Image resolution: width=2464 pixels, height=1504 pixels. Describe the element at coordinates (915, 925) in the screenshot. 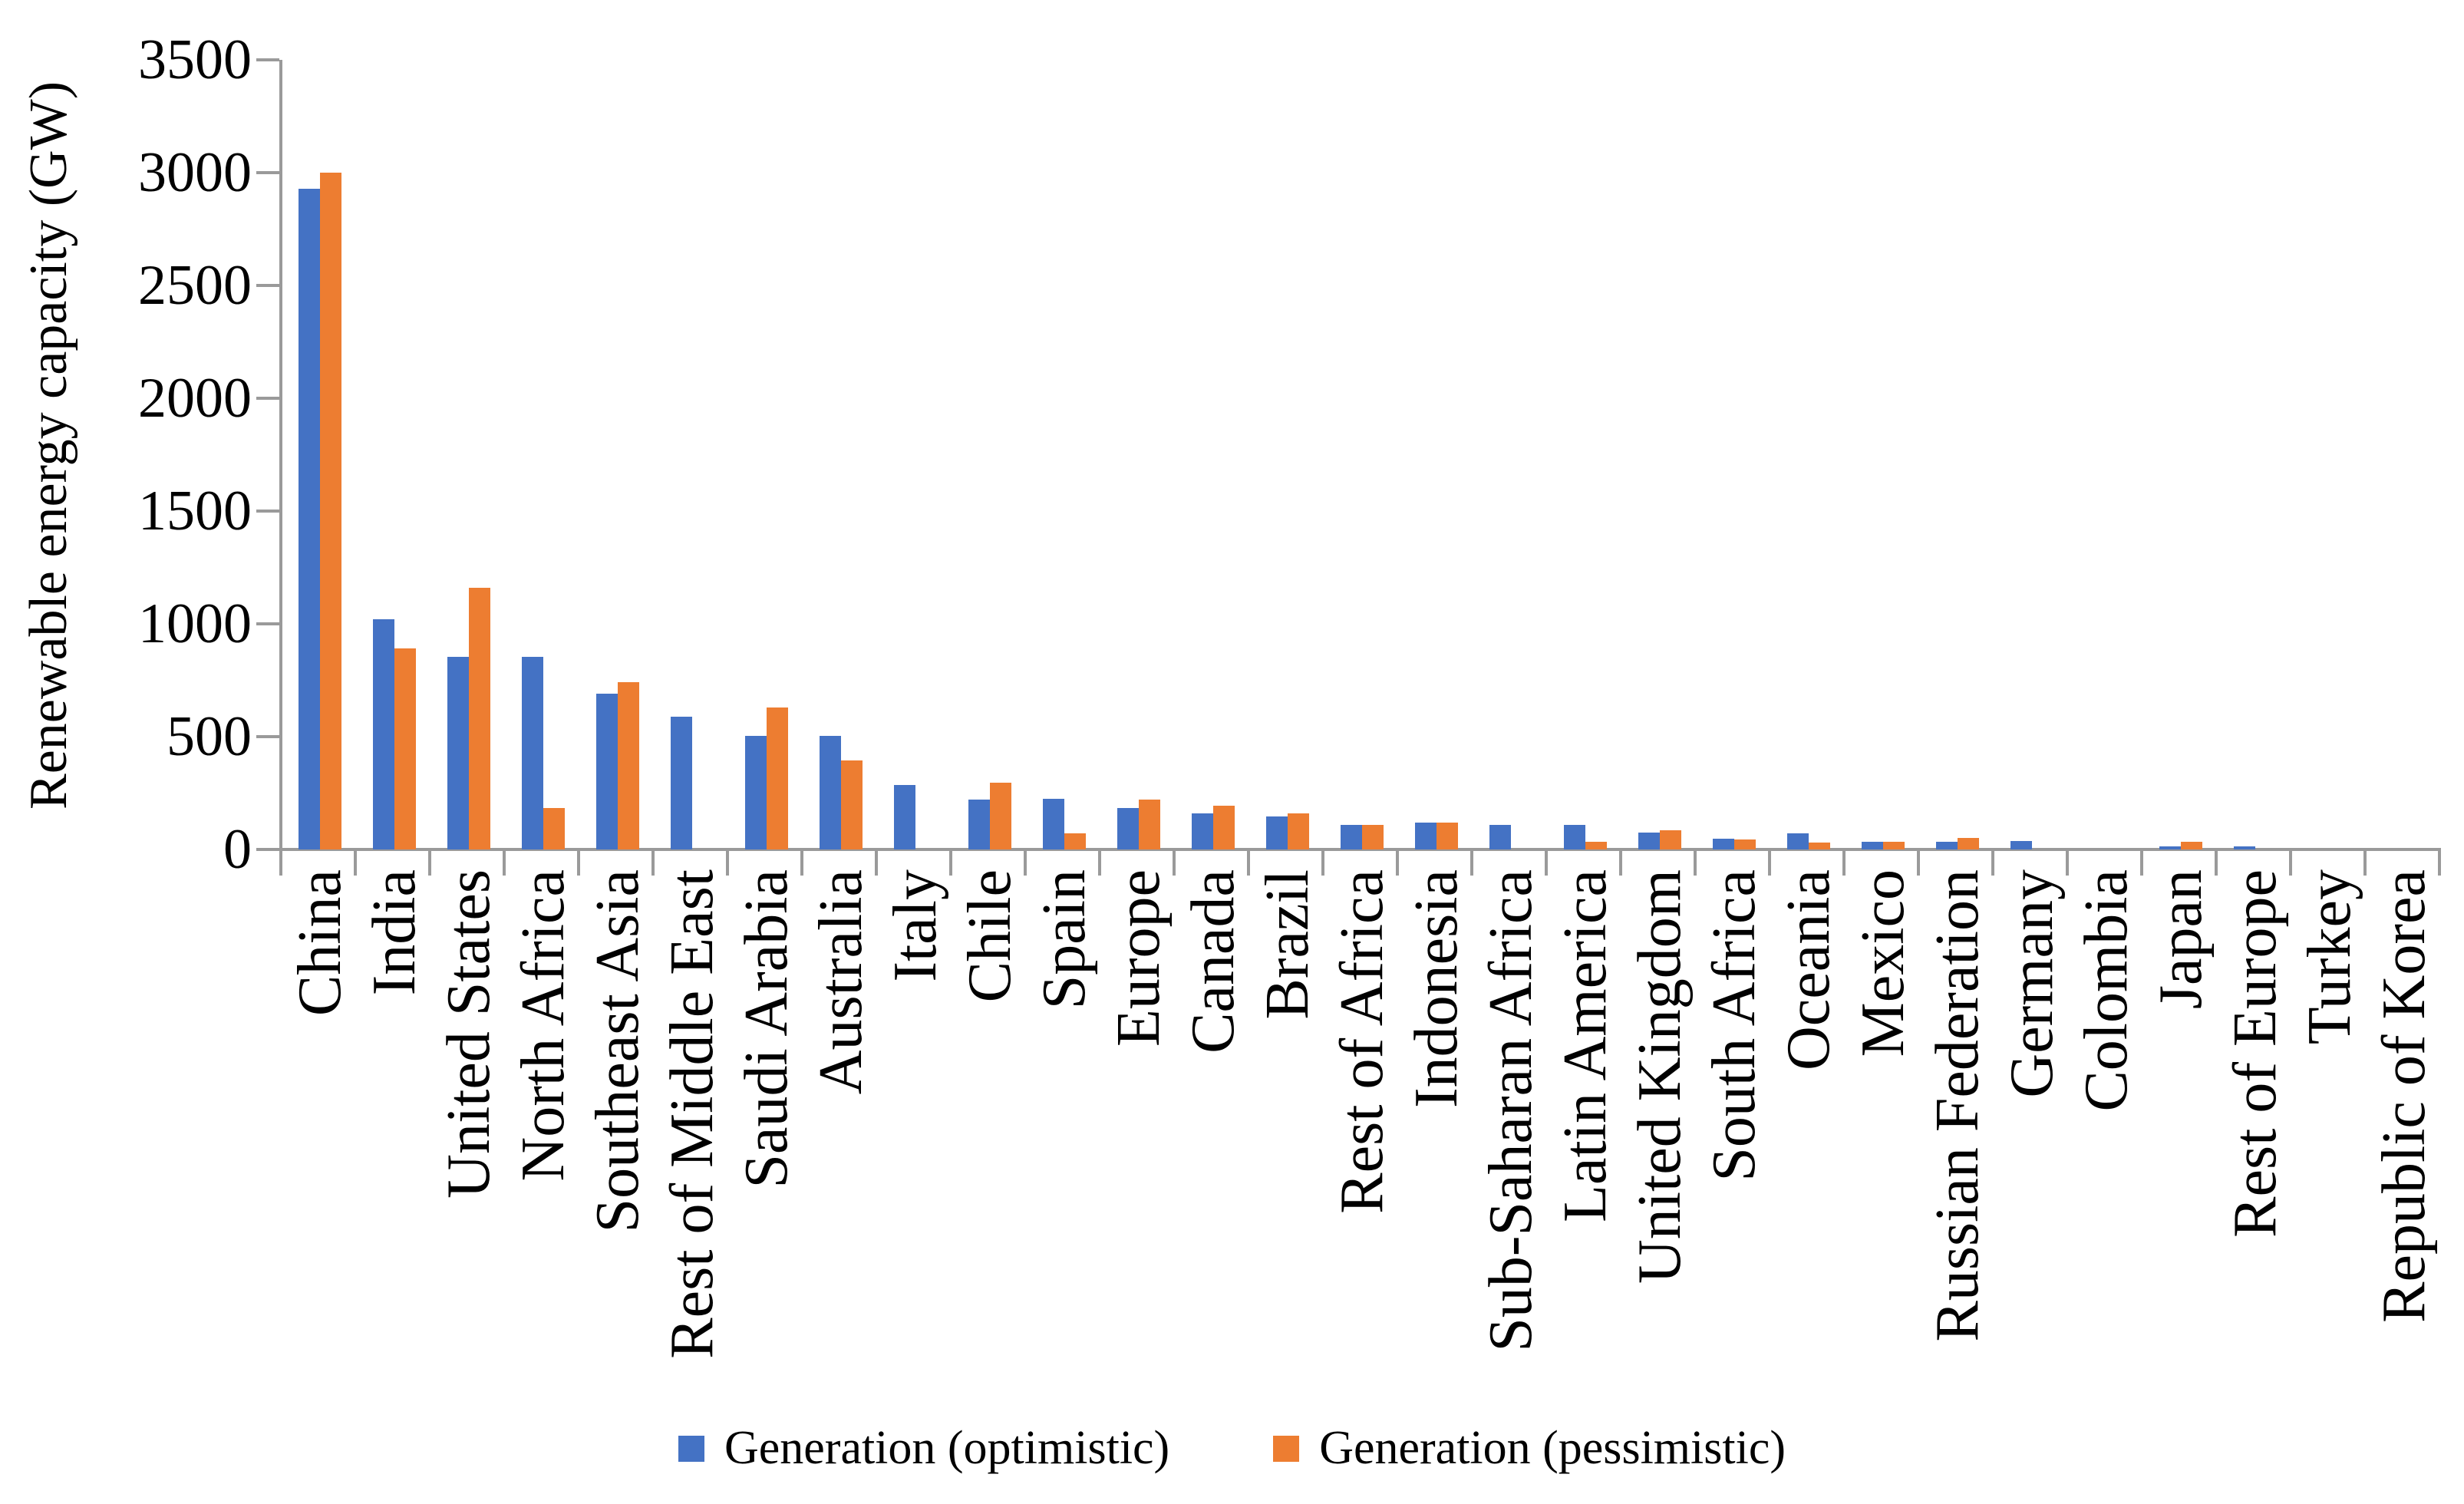

I see `x-category-label-italy: Italy` at that location.